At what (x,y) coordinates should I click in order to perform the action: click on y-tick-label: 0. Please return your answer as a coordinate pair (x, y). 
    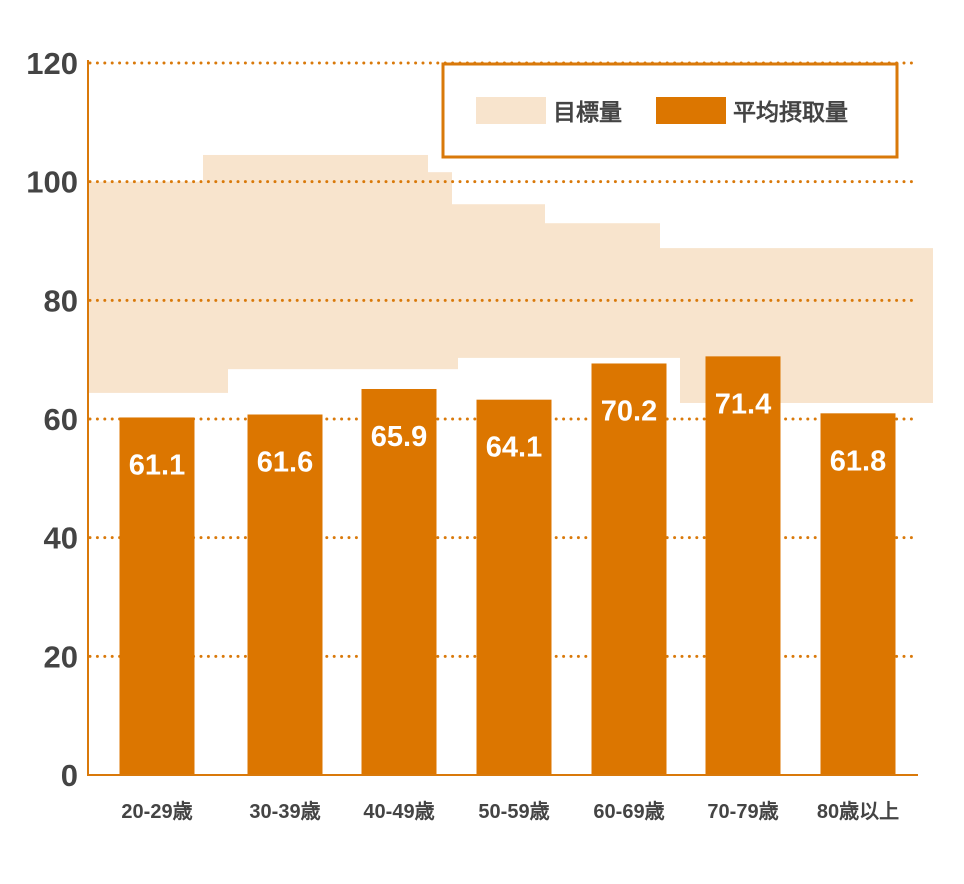
    Looking at the image, I should click on (69, 775).